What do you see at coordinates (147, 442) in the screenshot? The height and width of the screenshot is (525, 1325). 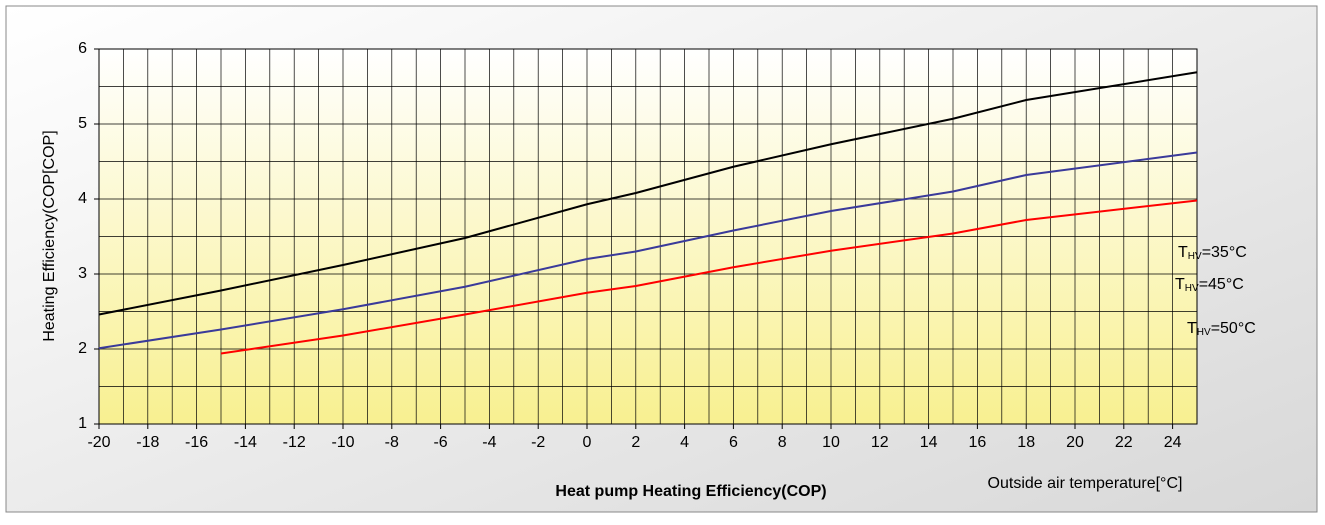 I see `x-tick-label: -18` at bounding box center [147, 442].